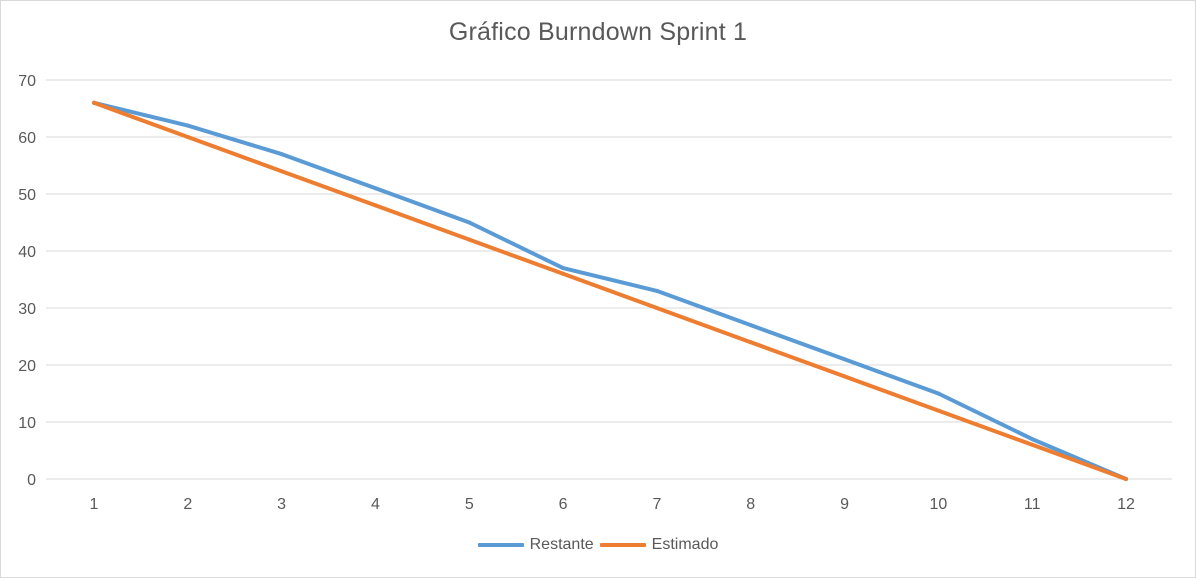 Image resolution: width=1196 pixels, height=578 pixels. I want to click on x-tick-label: 9, so click(844, 504).